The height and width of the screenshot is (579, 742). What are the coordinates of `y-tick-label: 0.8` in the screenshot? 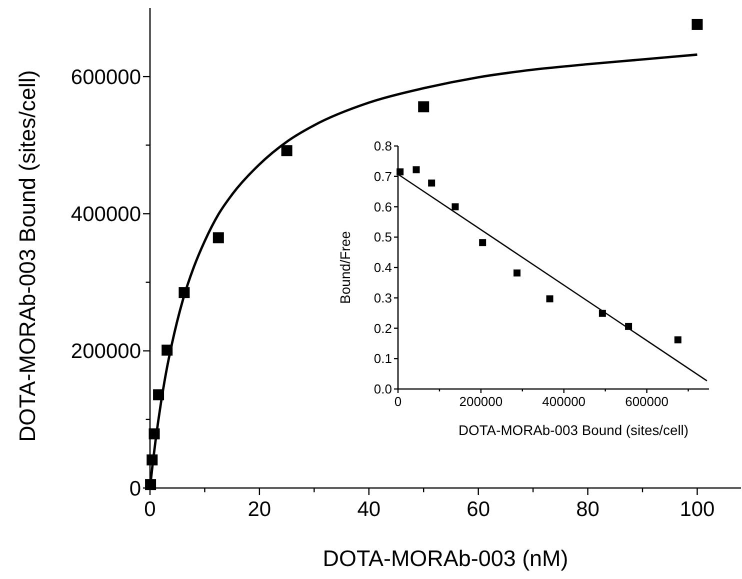 It's located at (383, 146).